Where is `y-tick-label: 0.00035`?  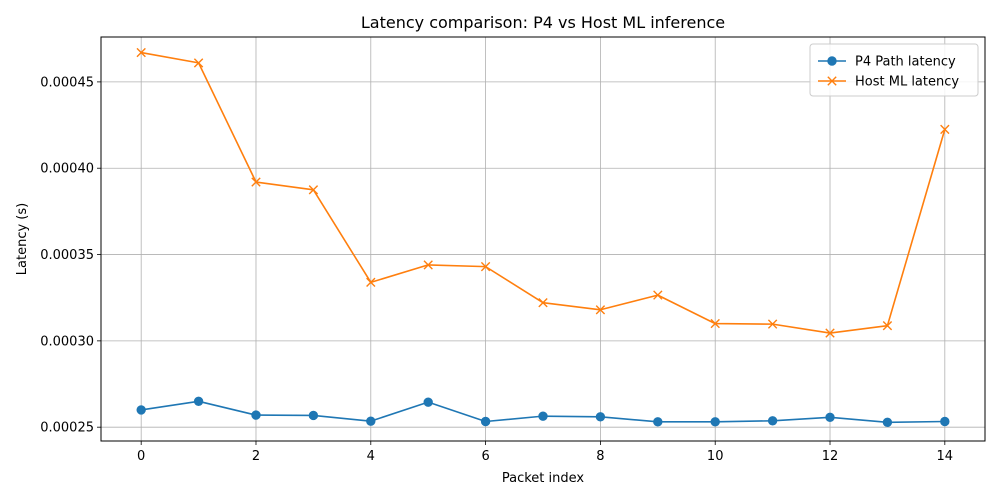
y-tick-label: 0.00035 is located at coordinates (67, 255).